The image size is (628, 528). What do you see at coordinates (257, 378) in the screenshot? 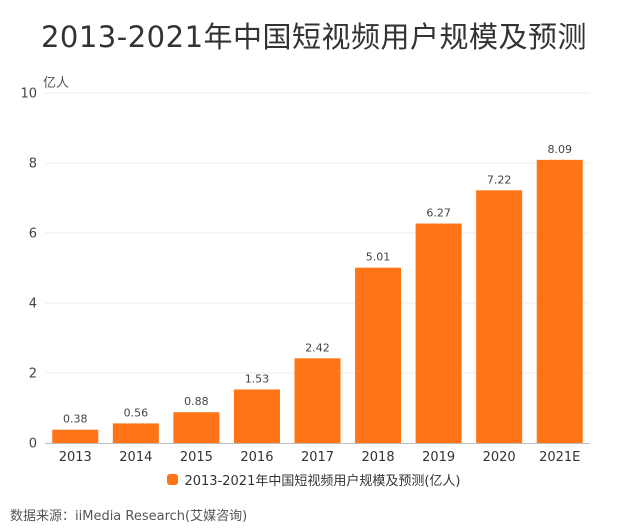
I see `data-label-2016: 1.53` at bounding box center [257, 378].